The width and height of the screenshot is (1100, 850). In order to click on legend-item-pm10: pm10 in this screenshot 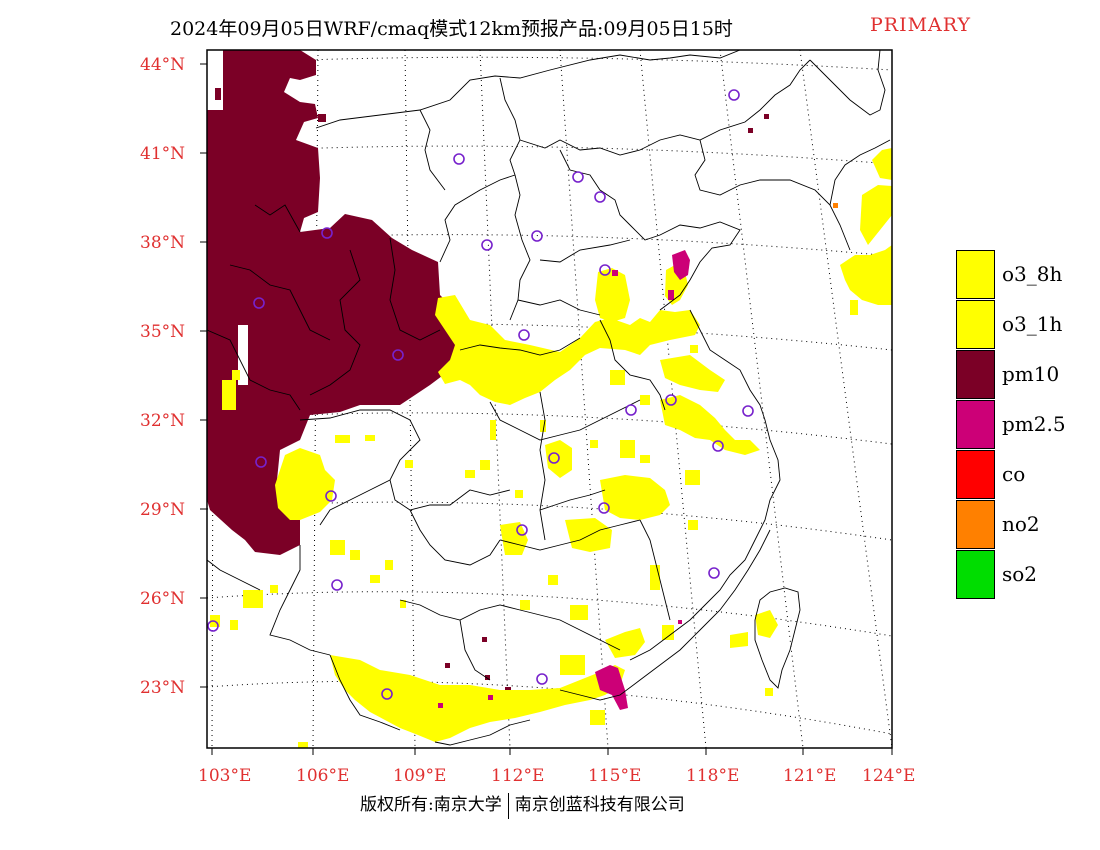, I will do `click(1028, 375)`.